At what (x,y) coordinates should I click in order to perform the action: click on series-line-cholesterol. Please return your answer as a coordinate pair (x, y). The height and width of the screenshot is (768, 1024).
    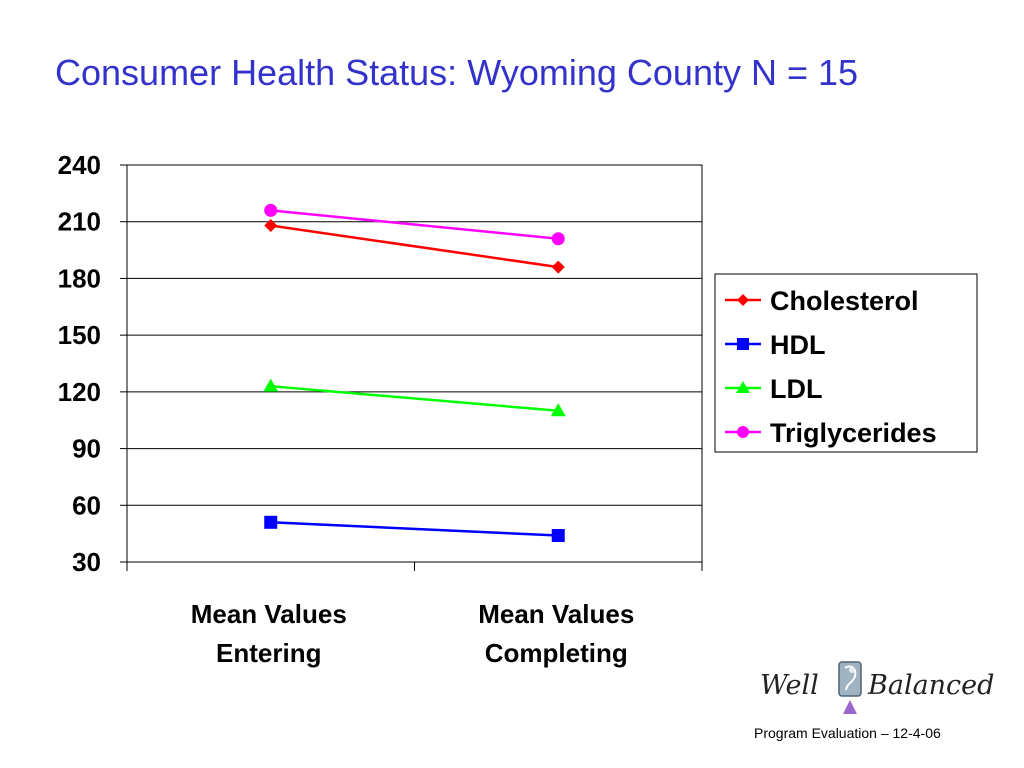
    Looking at the image, I should click on (414, 246).